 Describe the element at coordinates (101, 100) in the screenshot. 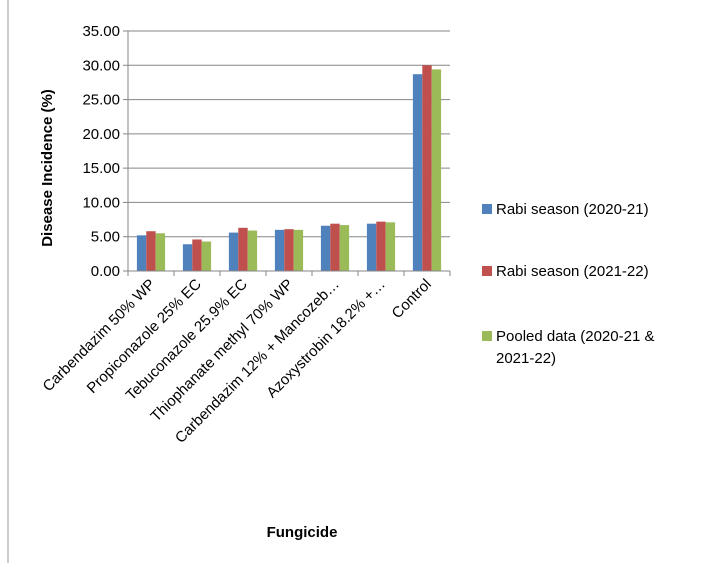

I see `y-tick-label: 25.00` at that location.